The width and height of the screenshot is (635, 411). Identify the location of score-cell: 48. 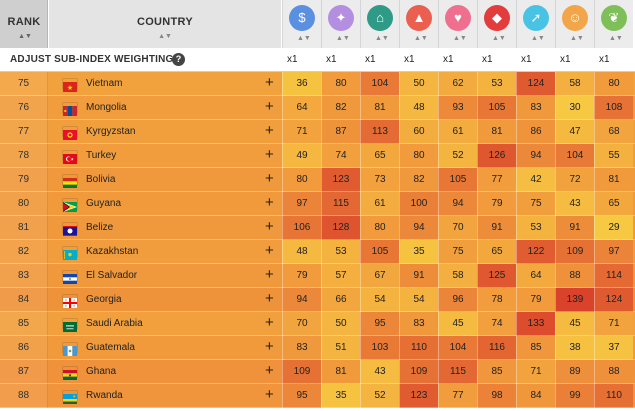
(418, 108).